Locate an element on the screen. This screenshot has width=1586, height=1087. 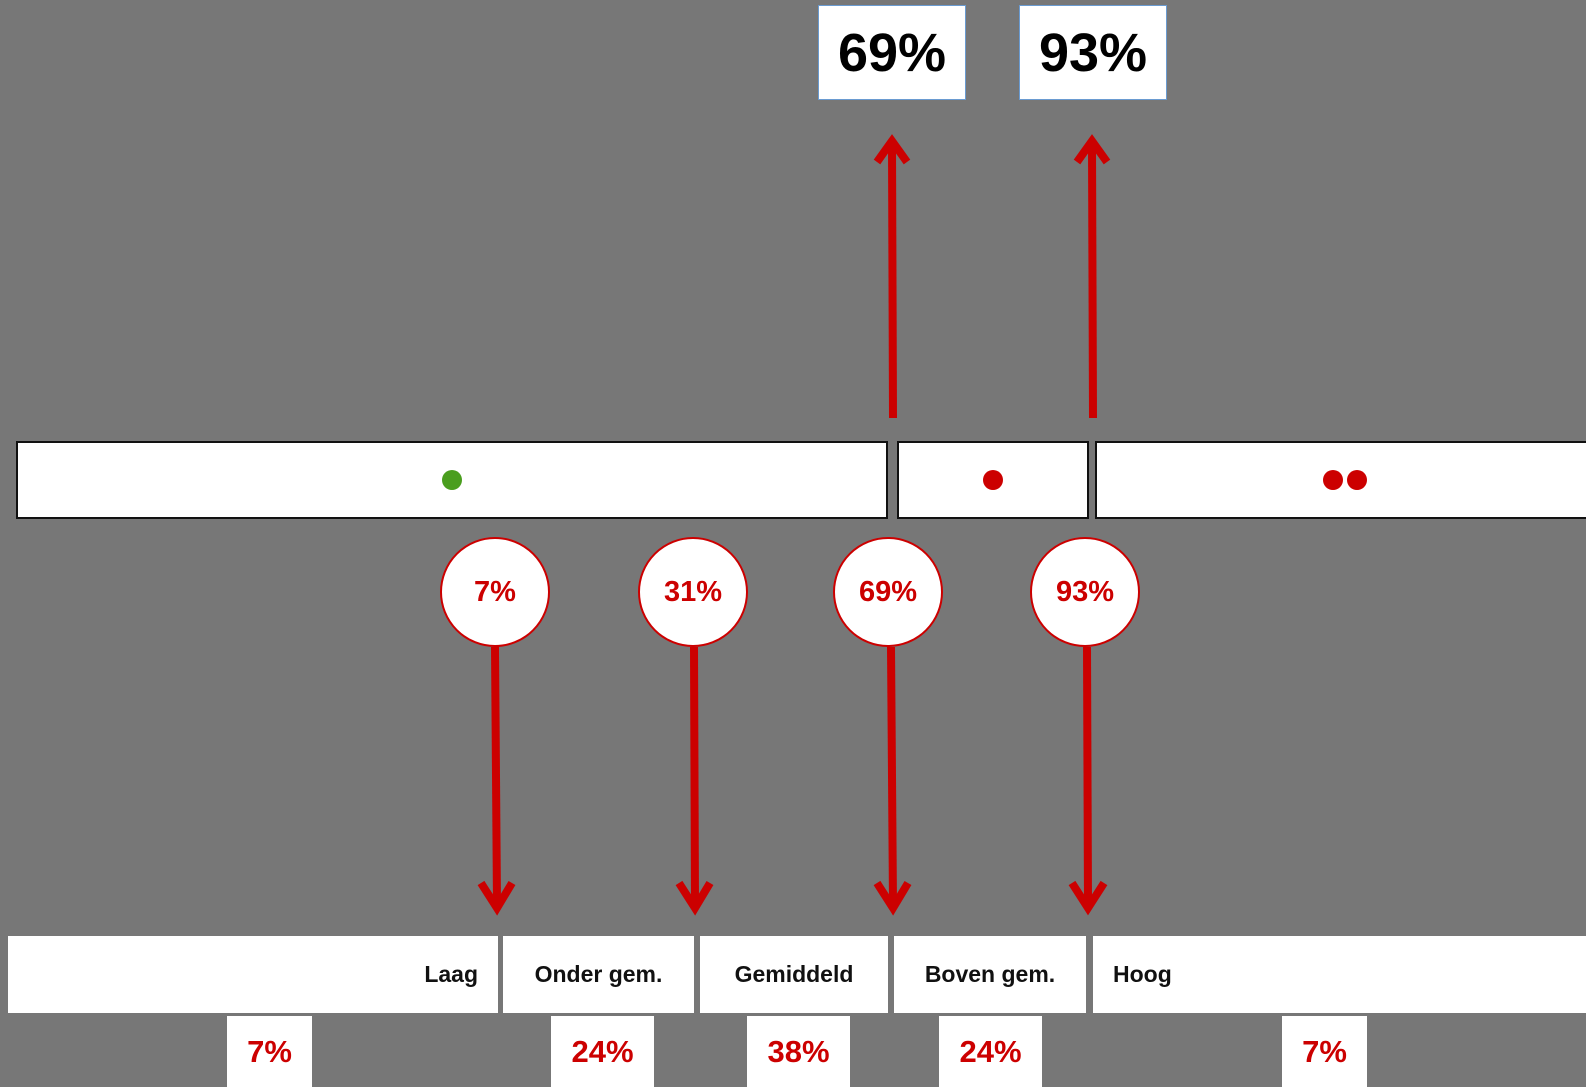
result-box-69: 69% is located at coordinates (892, 52).